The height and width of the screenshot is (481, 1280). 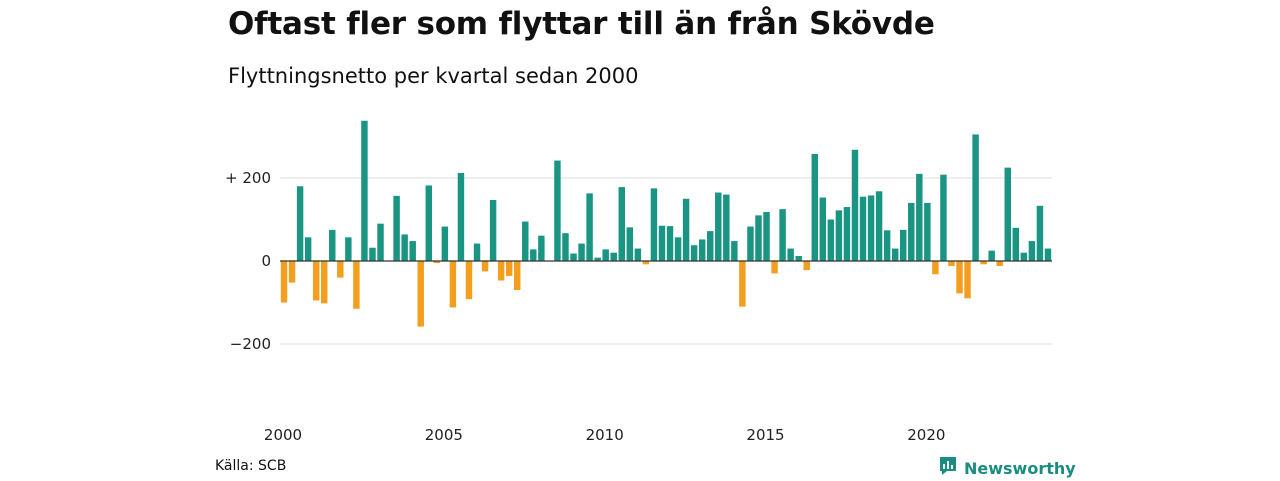 What do you see at coordinates (248, 178) in the screenshot?
I see `y-tick-label: + 200` at bounding box center [248, 178].